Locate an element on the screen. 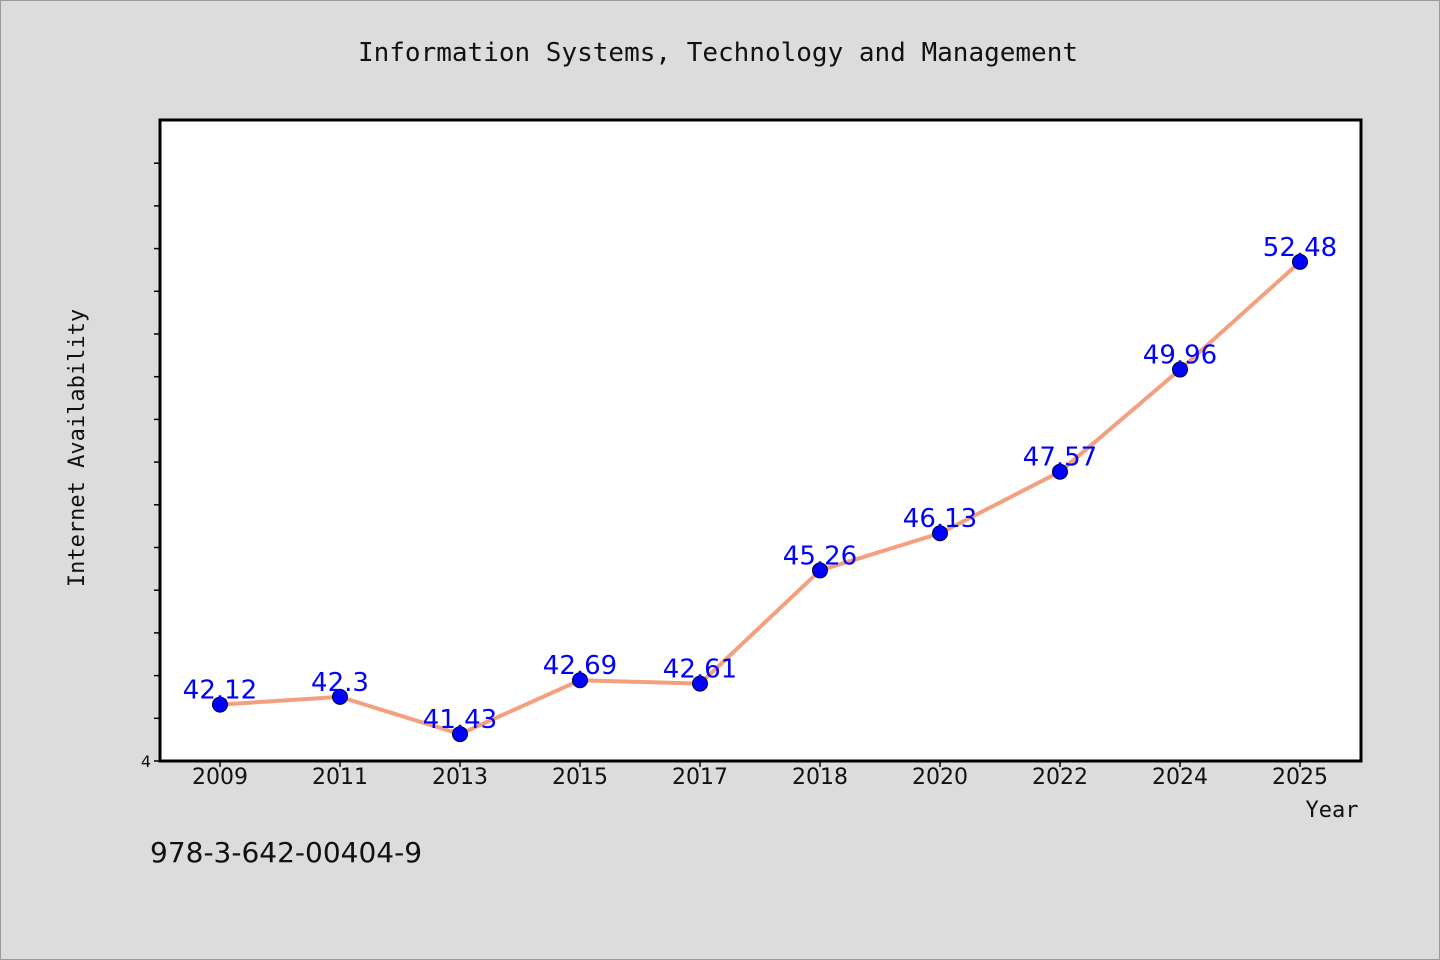 The image size is (1440, 960). data-label: 42.12 is located at coordinates (220, 691).